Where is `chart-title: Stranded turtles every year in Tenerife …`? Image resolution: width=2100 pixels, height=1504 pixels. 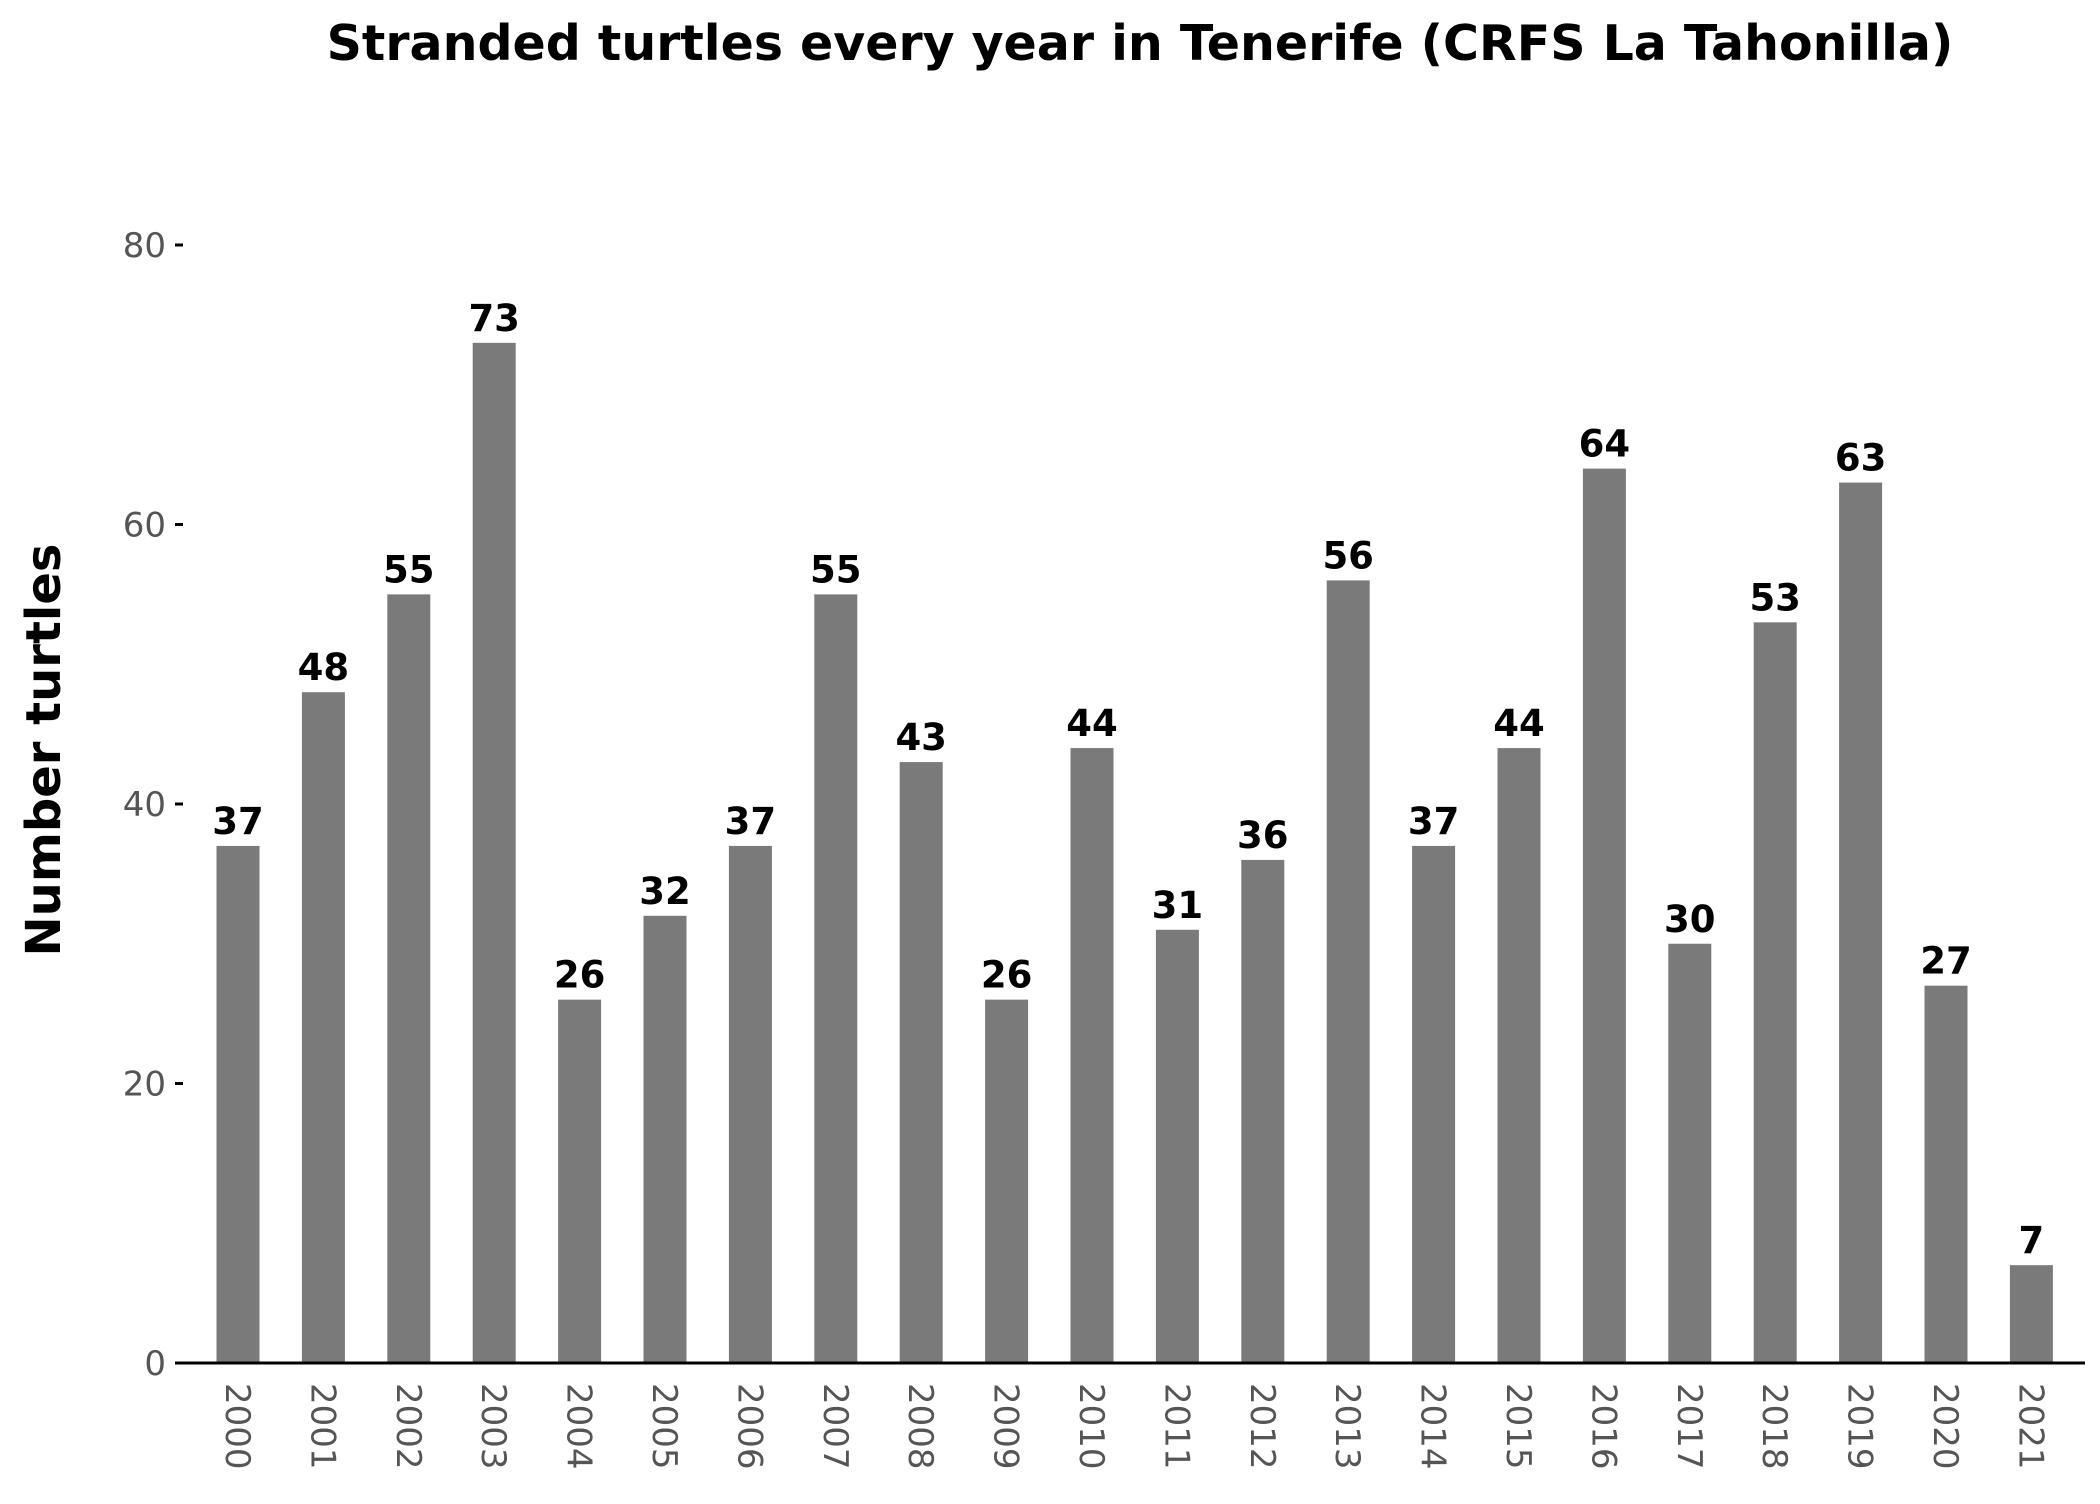 chart-title: Stranded turtles every year in Tenerife … is located at coordinates (1140, 43).